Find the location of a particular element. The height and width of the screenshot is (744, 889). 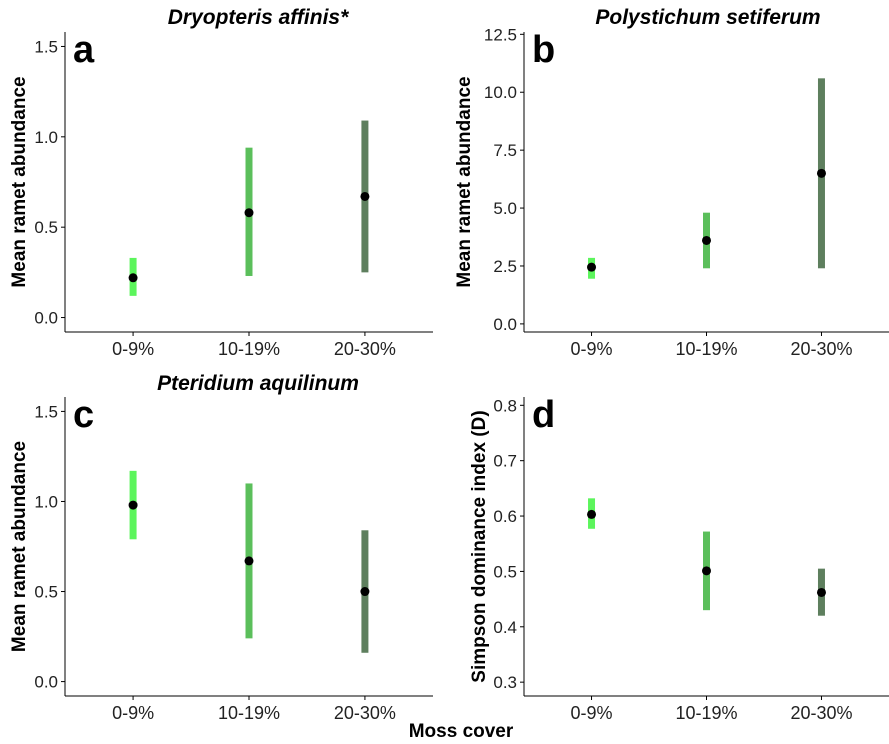

panel-title: Polystichum setiferum is located at coordinates (707, 17).